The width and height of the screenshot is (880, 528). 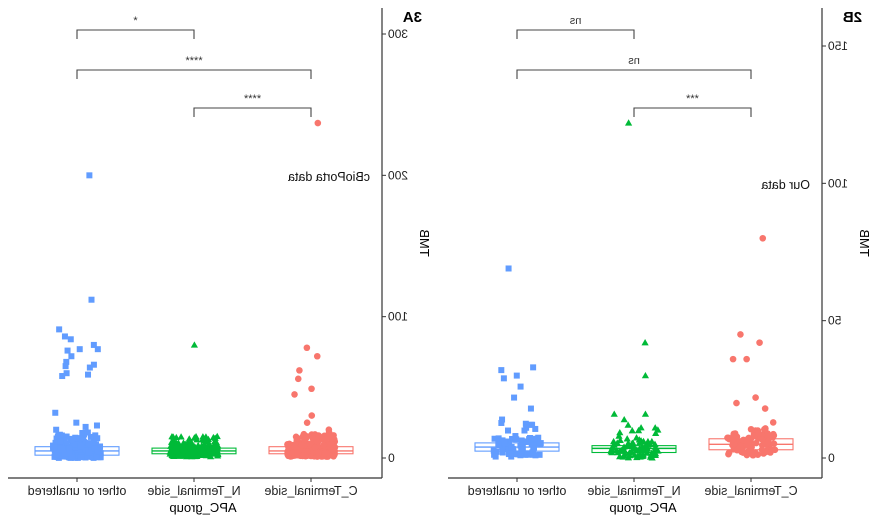 What do you see at coordinates (398, 34) in the screenshot?
I see `y-tick-label: 300` at bounding box center [398, 34].